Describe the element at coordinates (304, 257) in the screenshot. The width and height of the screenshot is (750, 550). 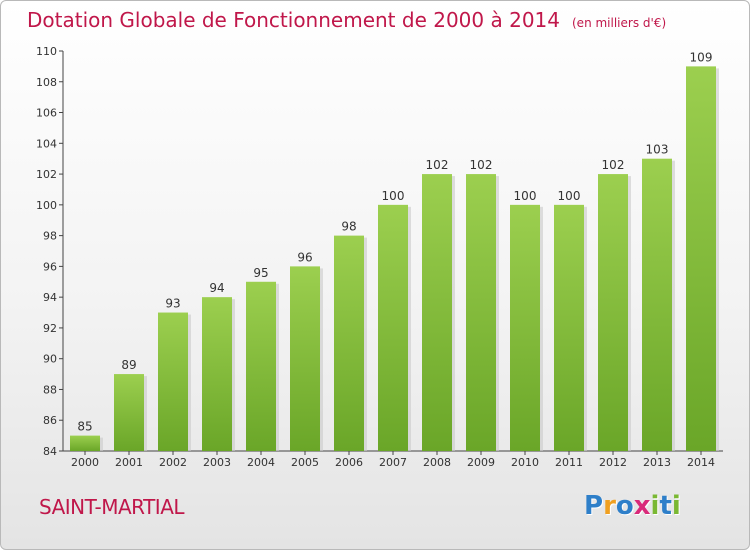
I see `bar-value-label: 96` at that location.